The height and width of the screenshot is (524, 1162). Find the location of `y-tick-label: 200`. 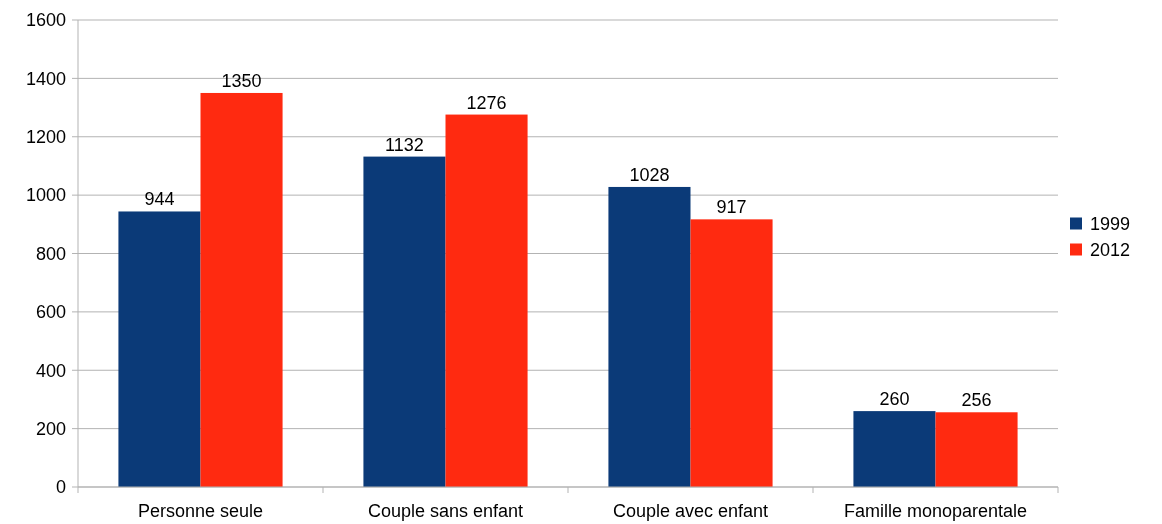

y-tick-label: 200 is located at coordinates (50, 428).